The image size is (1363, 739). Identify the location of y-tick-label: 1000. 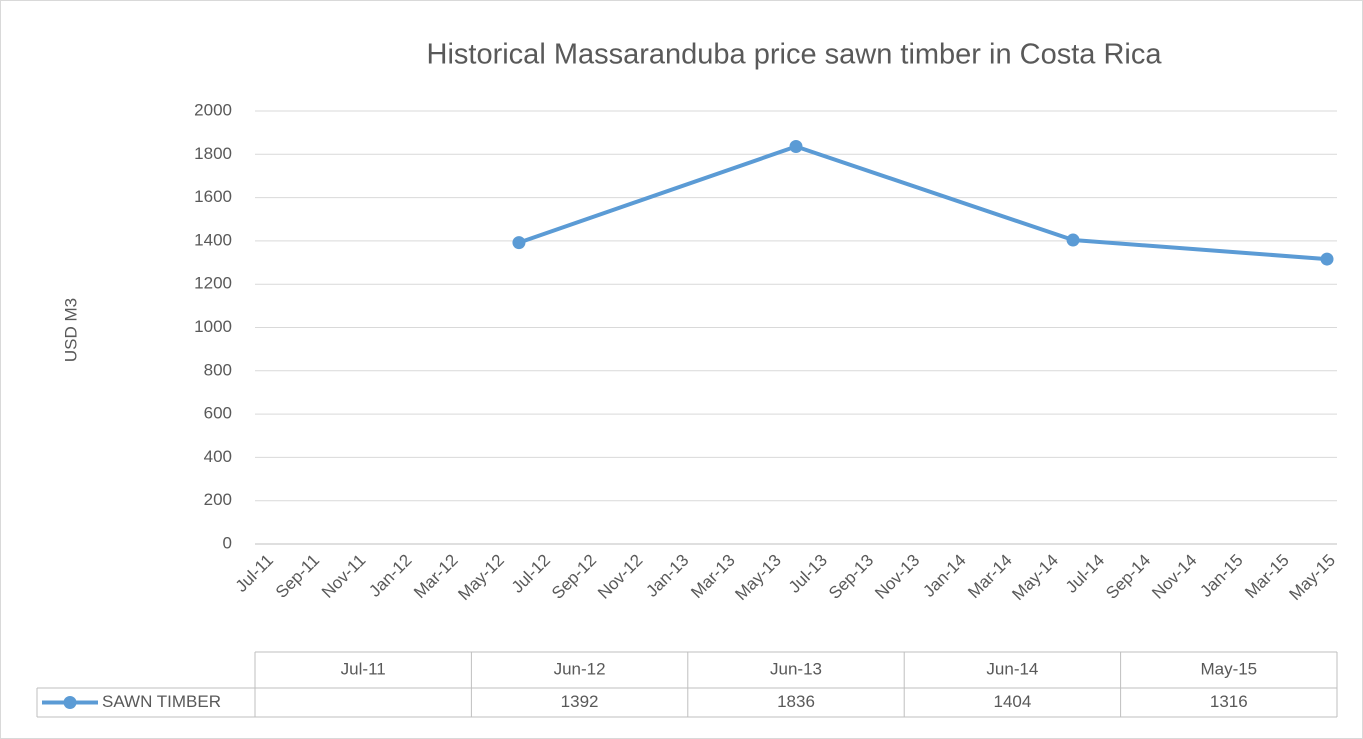
(213, 326).